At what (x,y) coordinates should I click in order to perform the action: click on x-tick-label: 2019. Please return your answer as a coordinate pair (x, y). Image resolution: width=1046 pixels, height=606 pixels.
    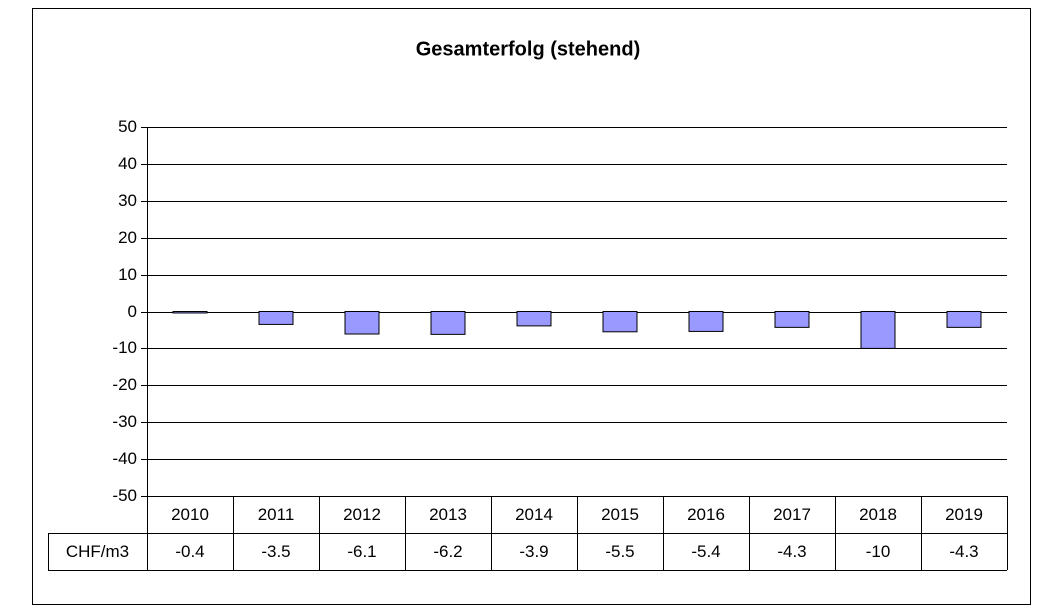
    Looking at the image, I should click on (964, 514).